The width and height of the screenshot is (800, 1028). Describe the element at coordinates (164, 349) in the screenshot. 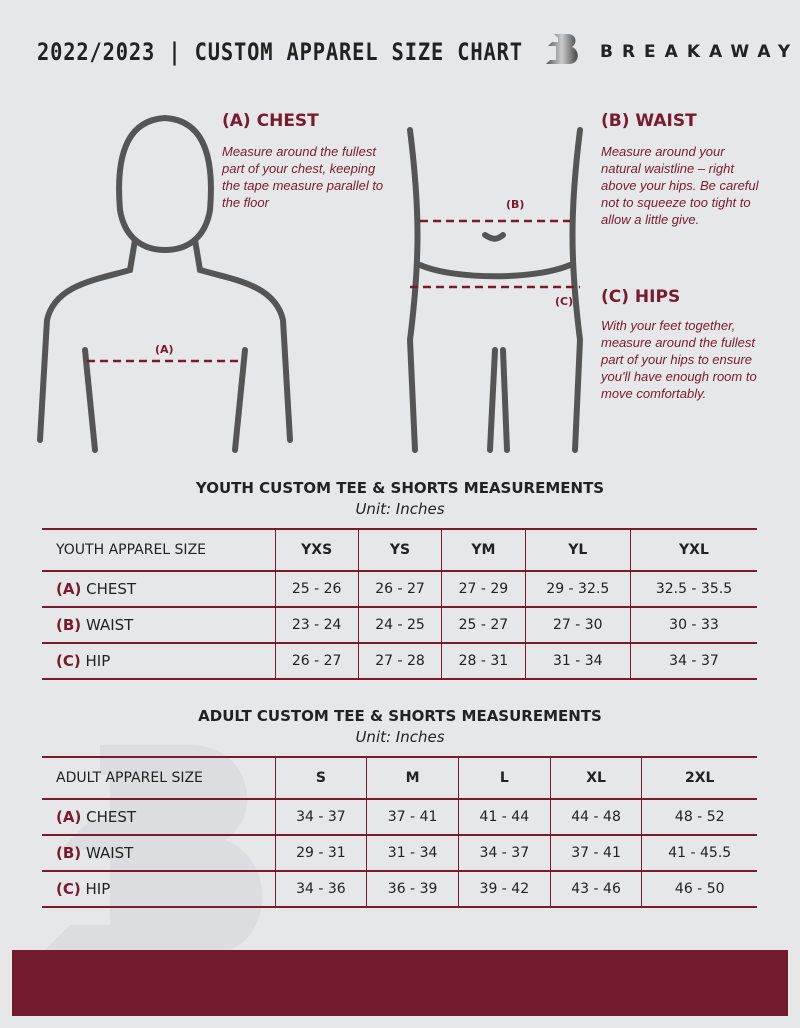

I see `chest-marker: (A)` at that location.